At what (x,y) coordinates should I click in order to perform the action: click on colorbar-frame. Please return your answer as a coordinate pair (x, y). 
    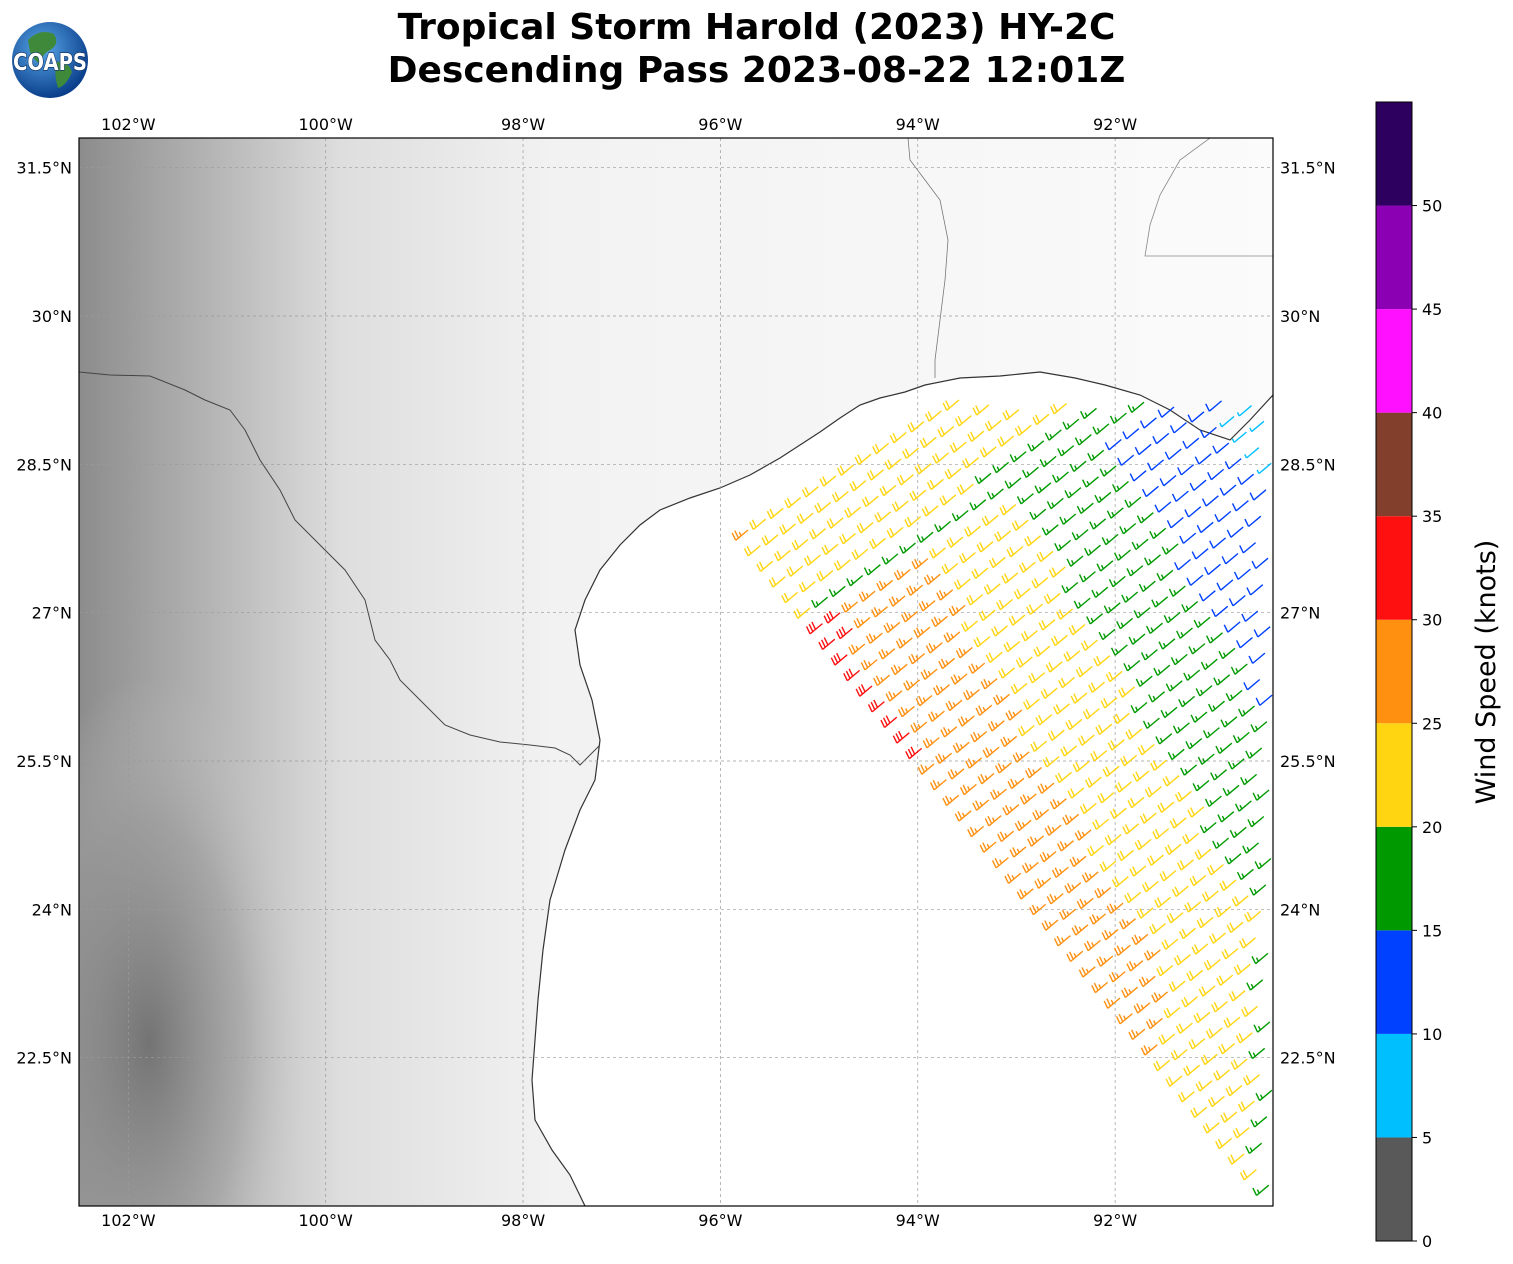
    Looking at the image, I should click on (1394, 671).